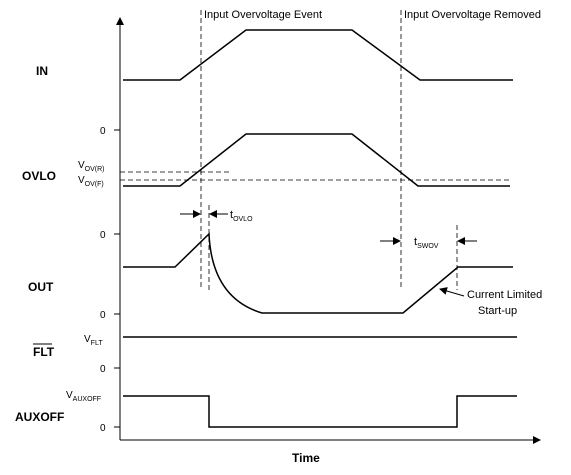  Describe the element at coordinates (103, 131) in the screenshot. I see `ovlo-zero-label: 0` at that location.